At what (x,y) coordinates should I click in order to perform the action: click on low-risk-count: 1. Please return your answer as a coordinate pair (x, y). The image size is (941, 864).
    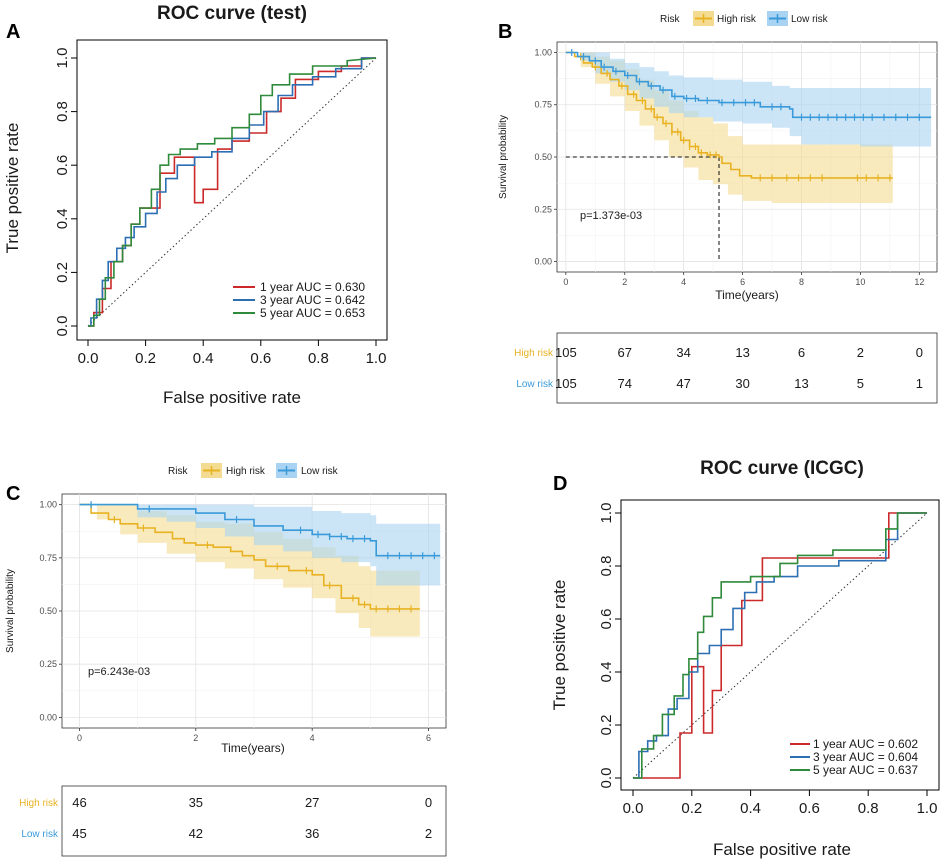
    Looking at the image, I should click on (919, 383).